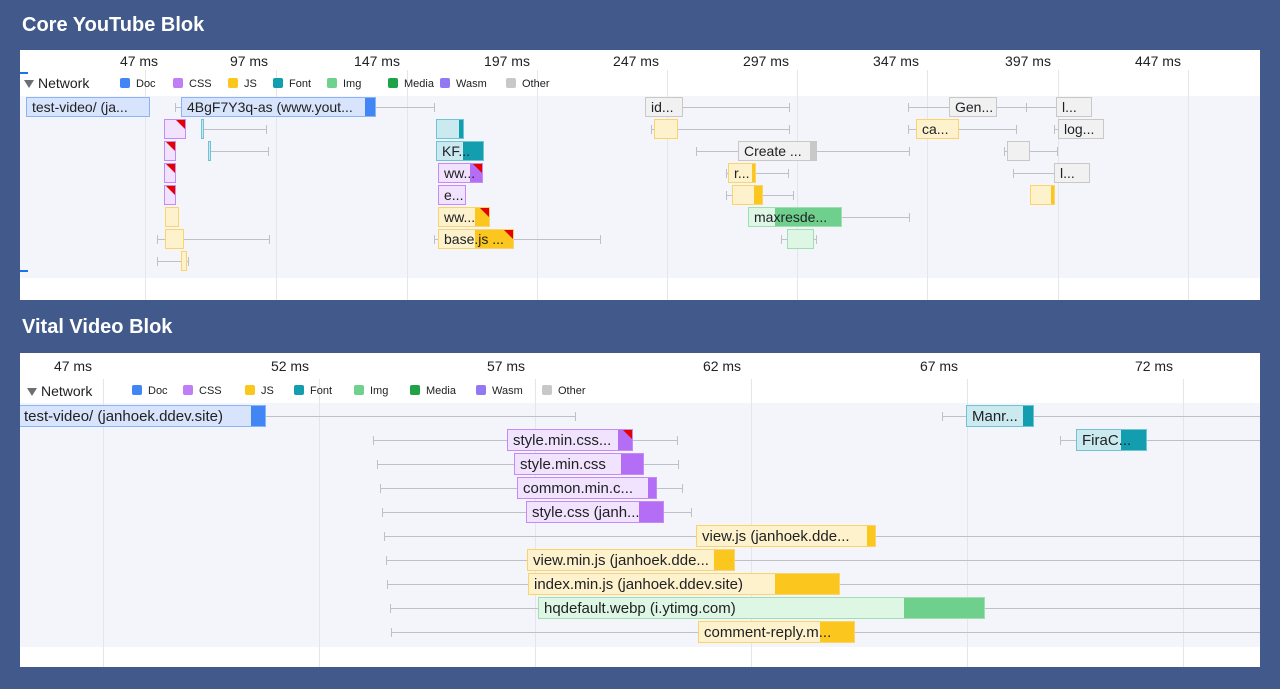 The width and height of the screenshot is (1280, 689). I want to click on time-tick-label: 57 ms, so click(506, 366).